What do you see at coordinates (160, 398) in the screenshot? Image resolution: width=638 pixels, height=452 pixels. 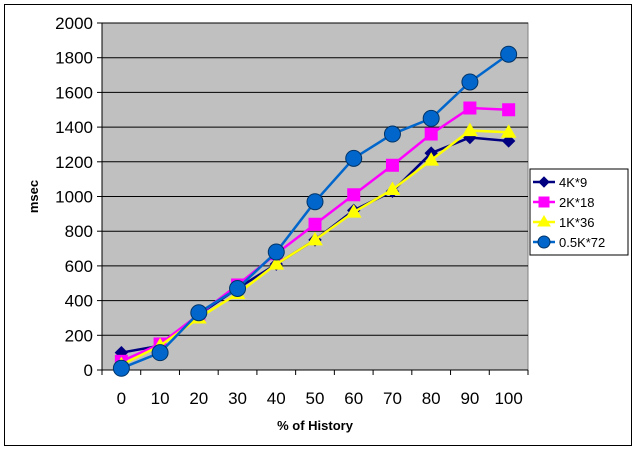 I see `x-tick-label: 10` at bounding box center [160, 398].